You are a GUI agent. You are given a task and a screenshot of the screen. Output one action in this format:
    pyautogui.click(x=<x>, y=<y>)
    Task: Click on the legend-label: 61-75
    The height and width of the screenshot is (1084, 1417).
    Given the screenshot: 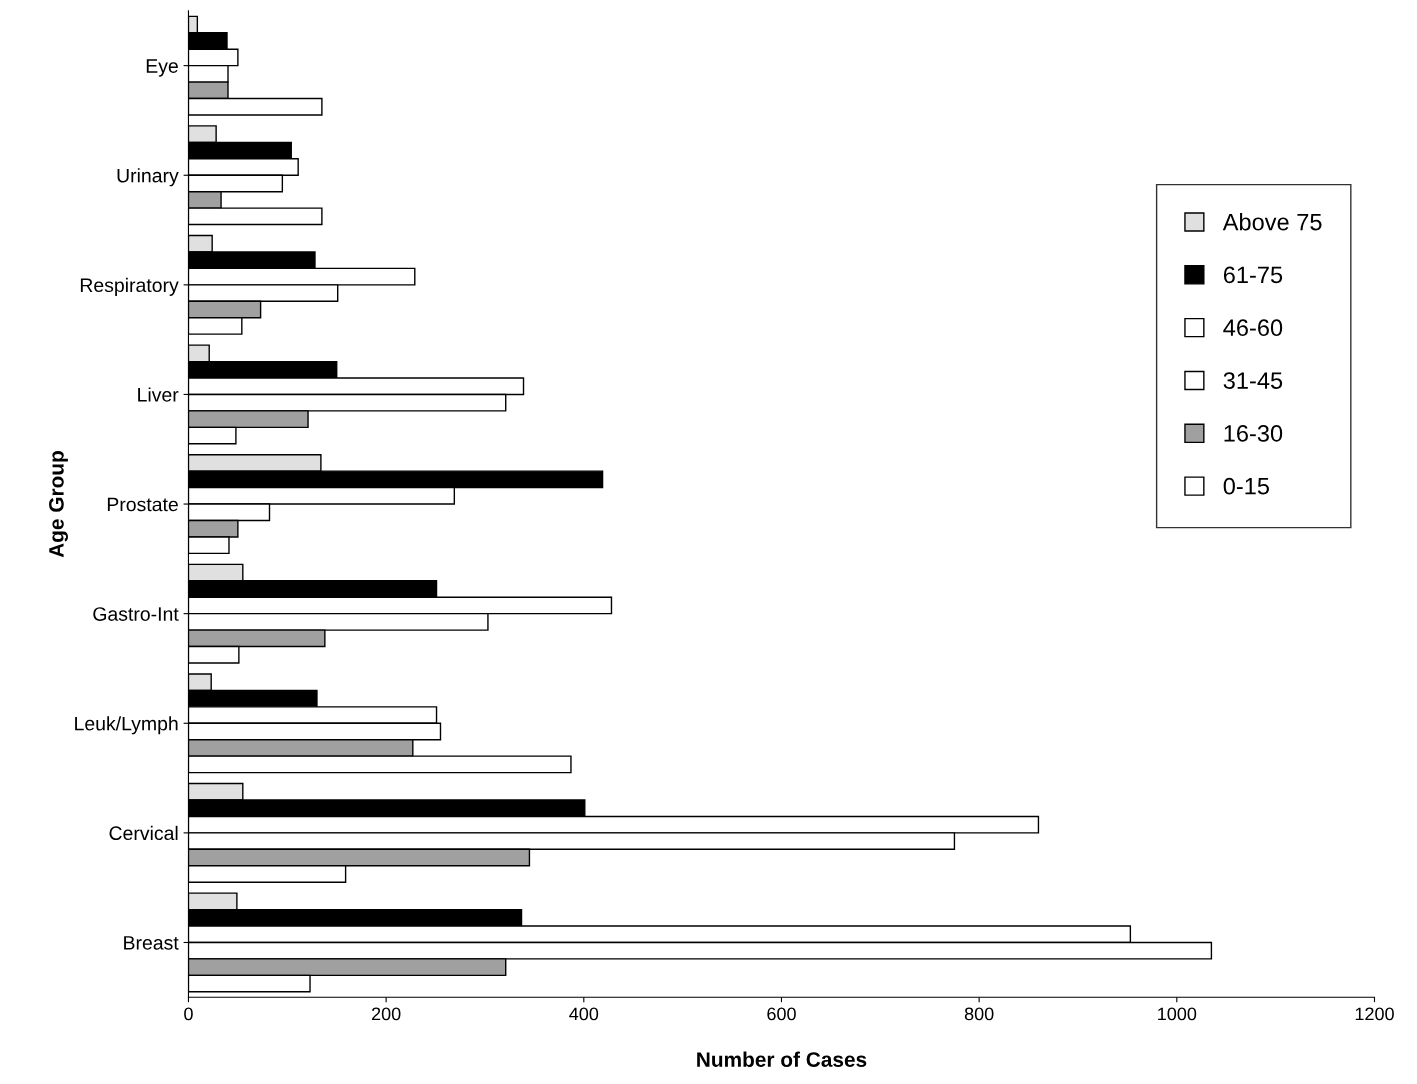 What is the action you would take?
    pyautogui.click(x=1253, y=275)
    